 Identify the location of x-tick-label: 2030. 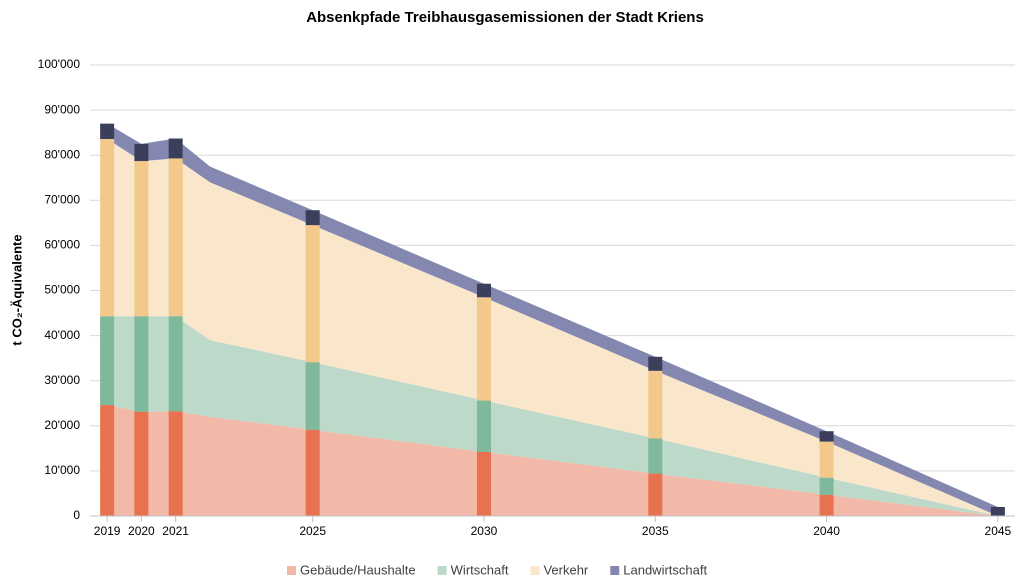
(484, 531).